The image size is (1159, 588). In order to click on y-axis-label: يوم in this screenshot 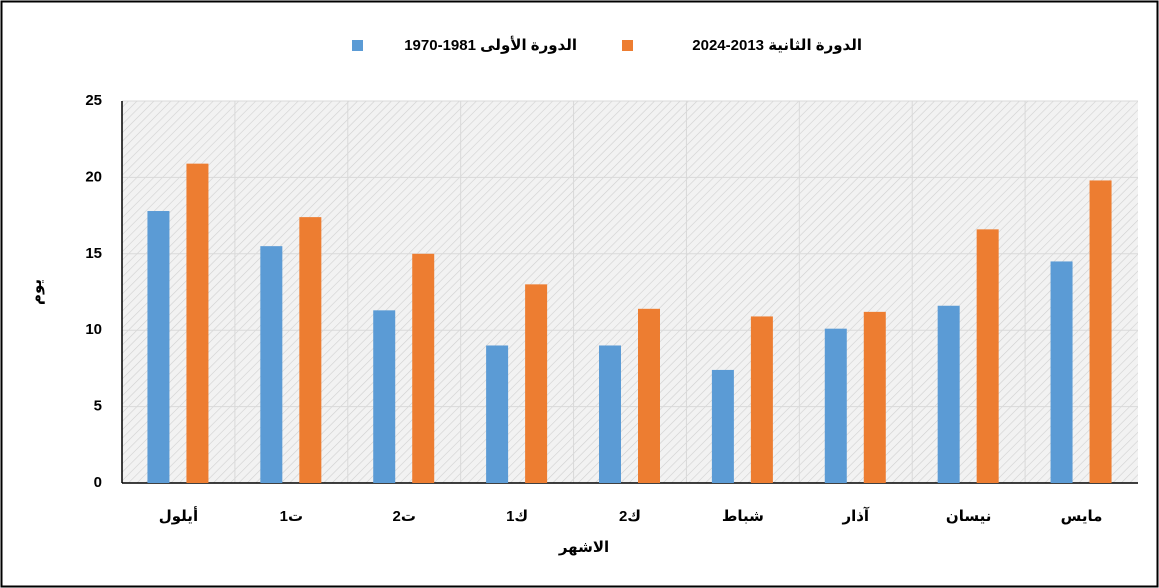, I will do `click(36, 292)`.